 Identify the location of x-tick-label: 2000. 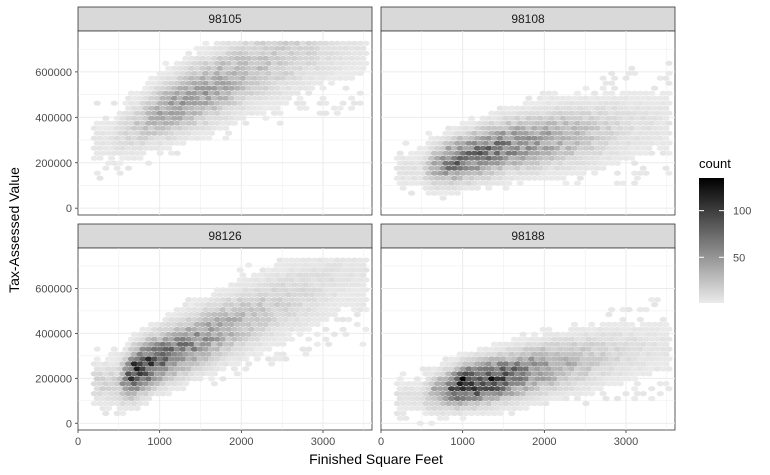
(241, 442).